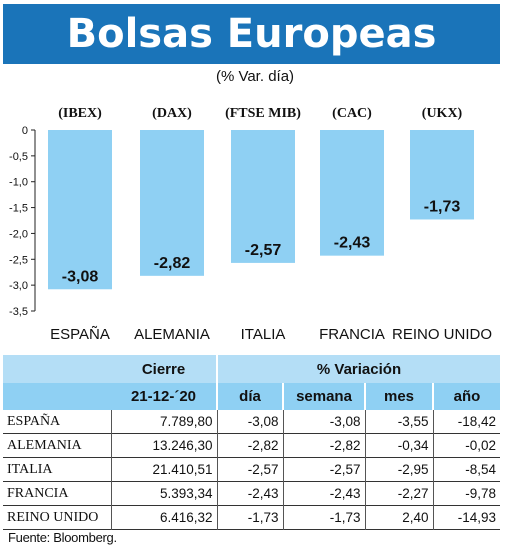  What do you see at coordinates (172, 113) in the screenshot?
I see `index-label: (DAX)` at bounding box center [172, 113].